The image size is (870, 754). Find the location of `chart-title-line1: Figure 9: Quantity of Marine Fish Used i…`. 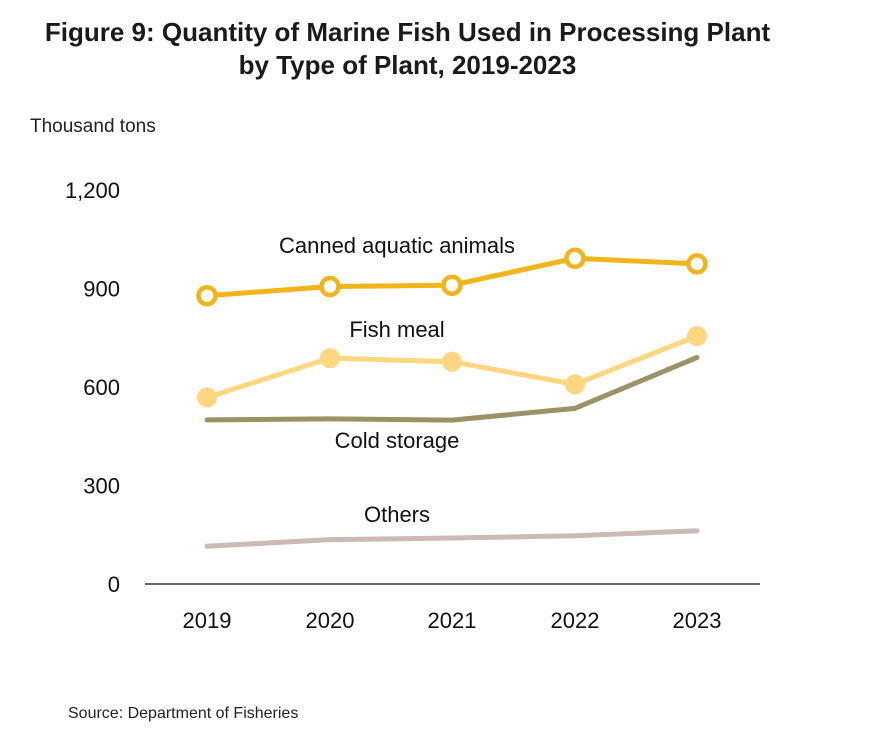

chart-title-line1: Figure 9: Quantity of Marine Fish Used i… is located at coordinates (407, 32).